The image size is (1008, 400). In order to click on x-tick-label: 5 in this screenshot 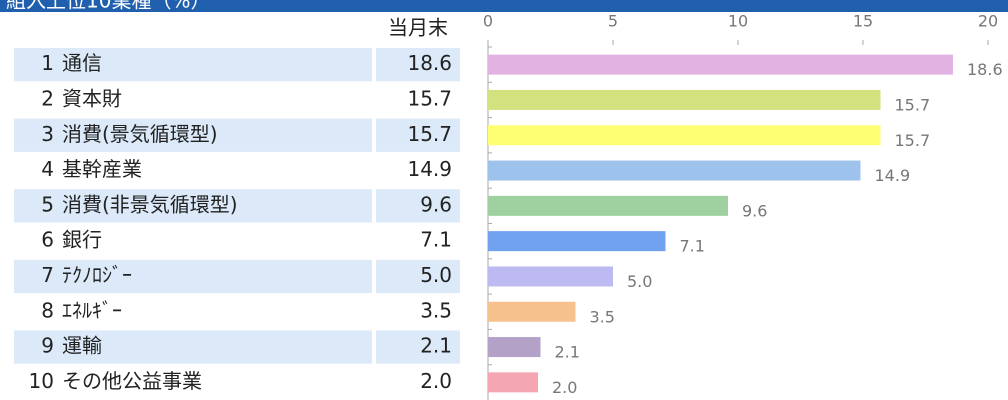, I will do `click(613, 21)`.